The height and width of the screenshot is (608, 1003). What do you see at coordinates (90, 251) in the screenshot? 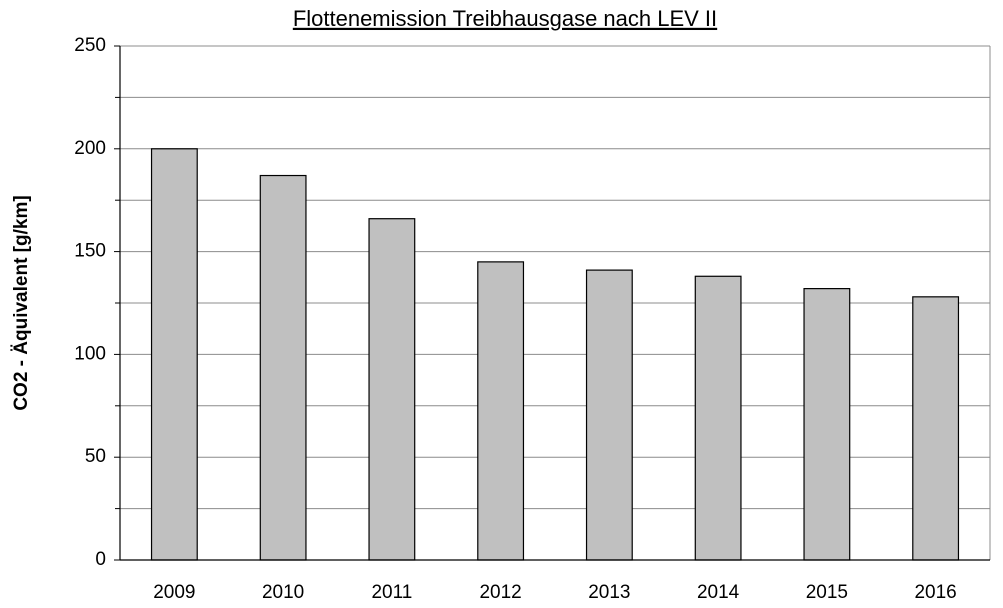
I see `y-tick-label: 150` at bounding box center [90, 251].